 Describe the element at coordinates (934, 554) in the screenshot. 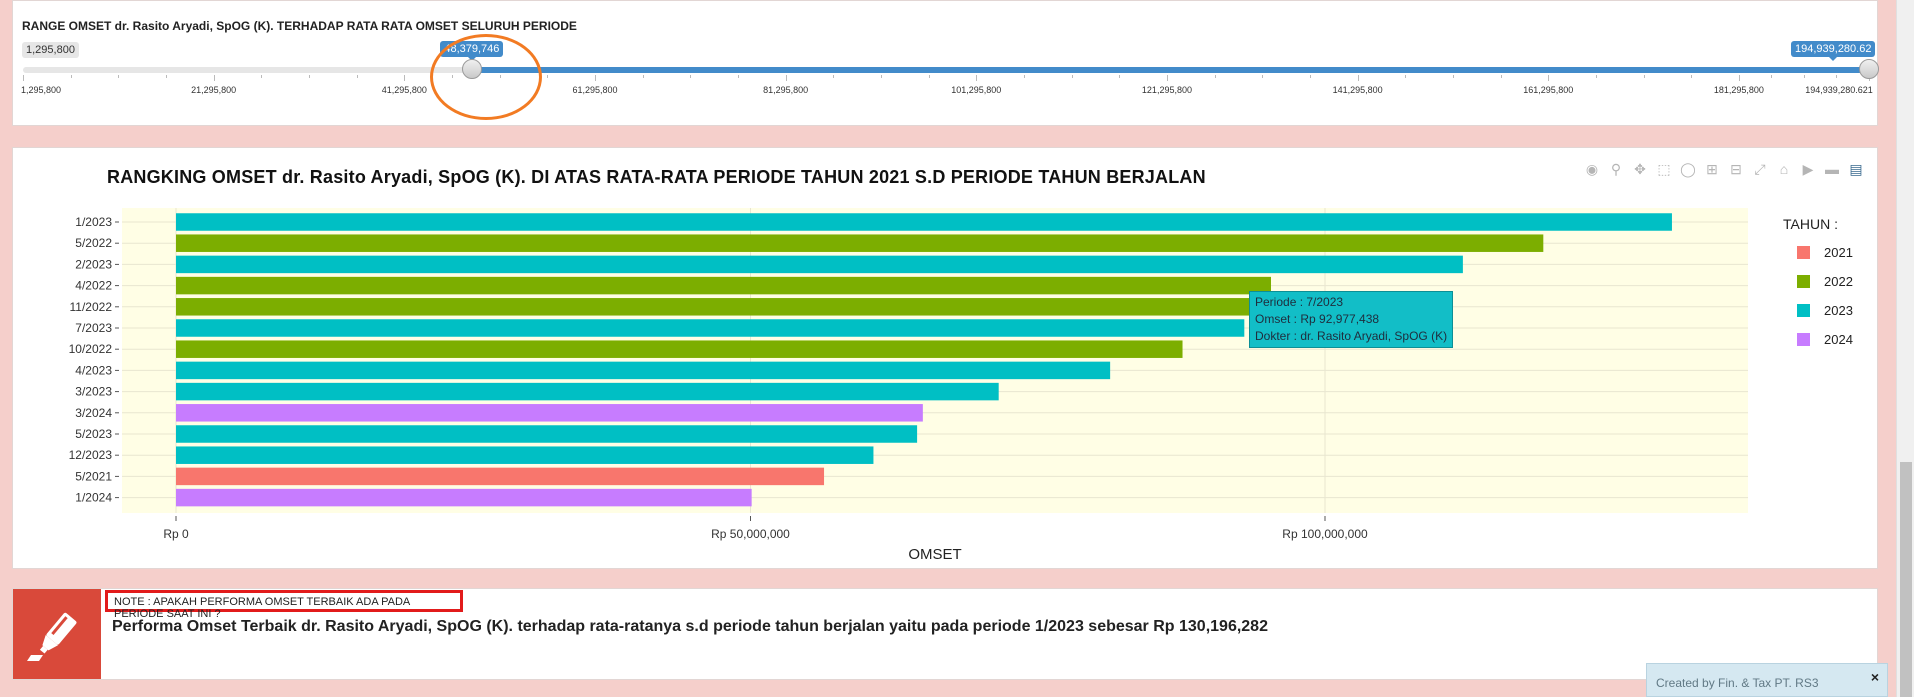

I see `x-axis-title: OMSET` at that location.